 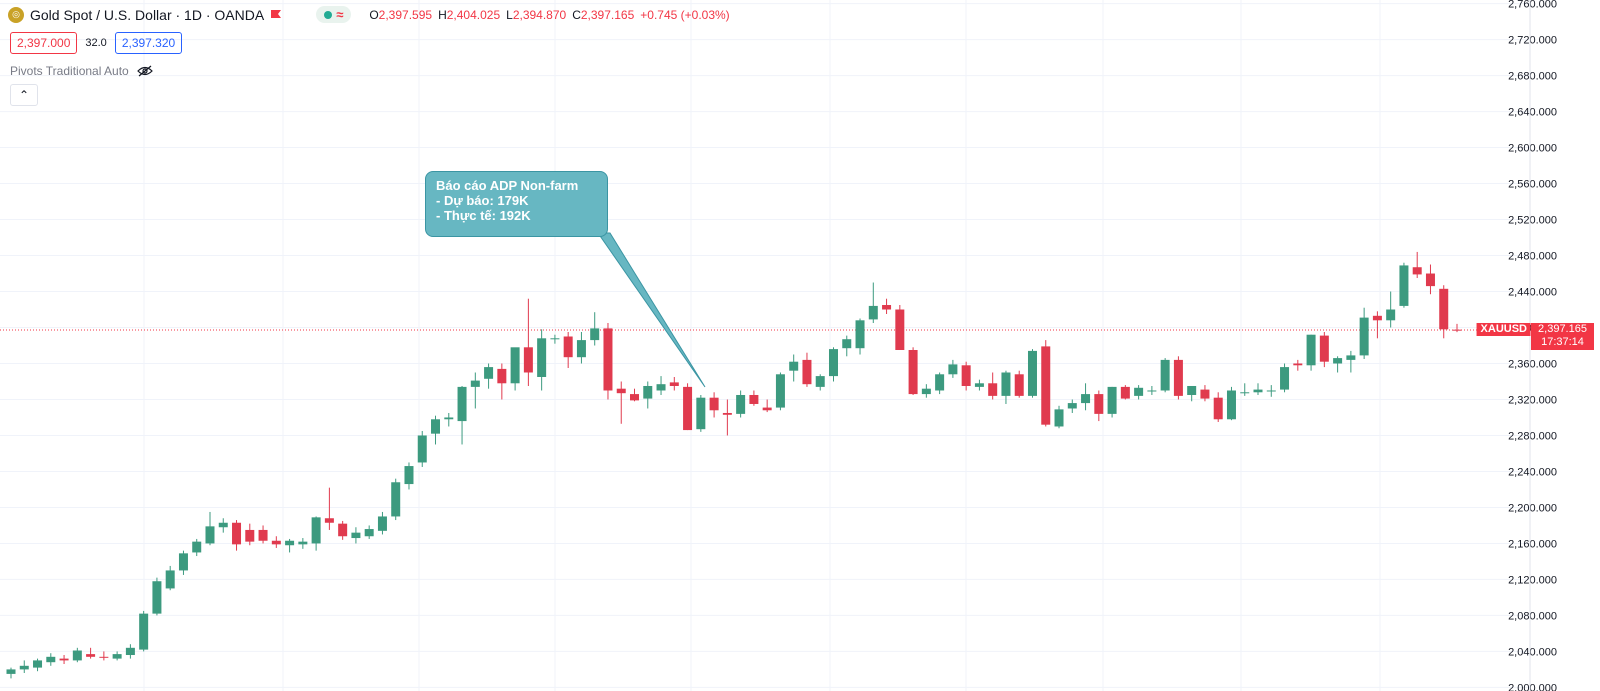 I want to click on y-tick-label: 2,440.000, so click(x=1532, y=293).